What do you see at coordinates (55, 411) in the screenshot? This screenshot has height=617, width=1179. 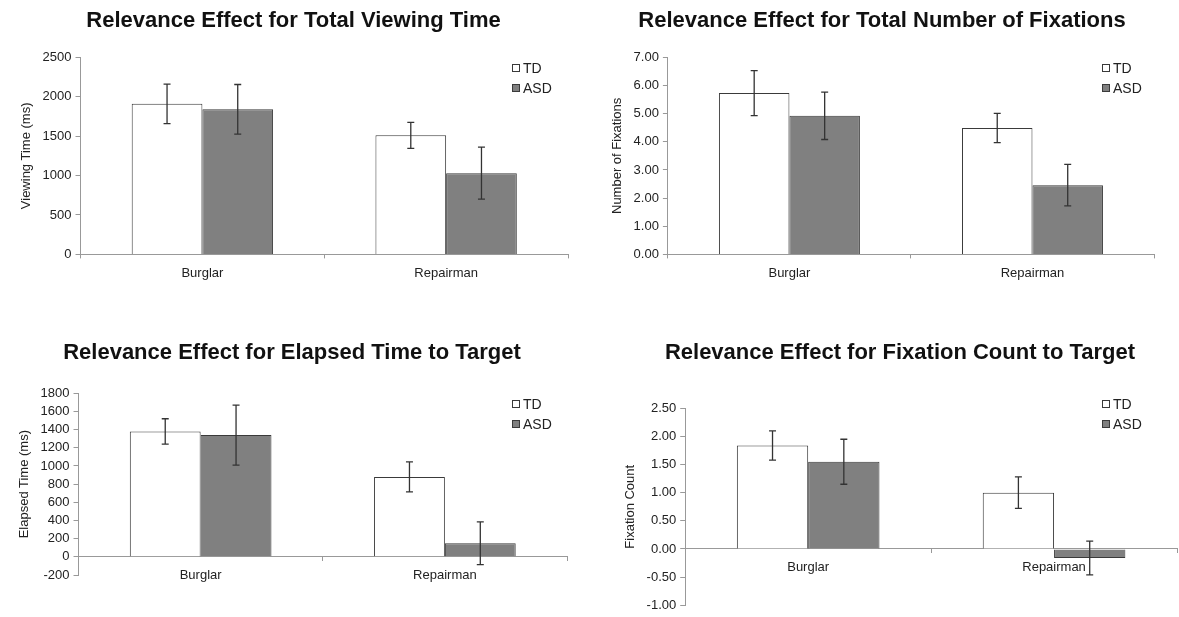 I see `y-tick-label: 1600` at bounding box center [55, 411].